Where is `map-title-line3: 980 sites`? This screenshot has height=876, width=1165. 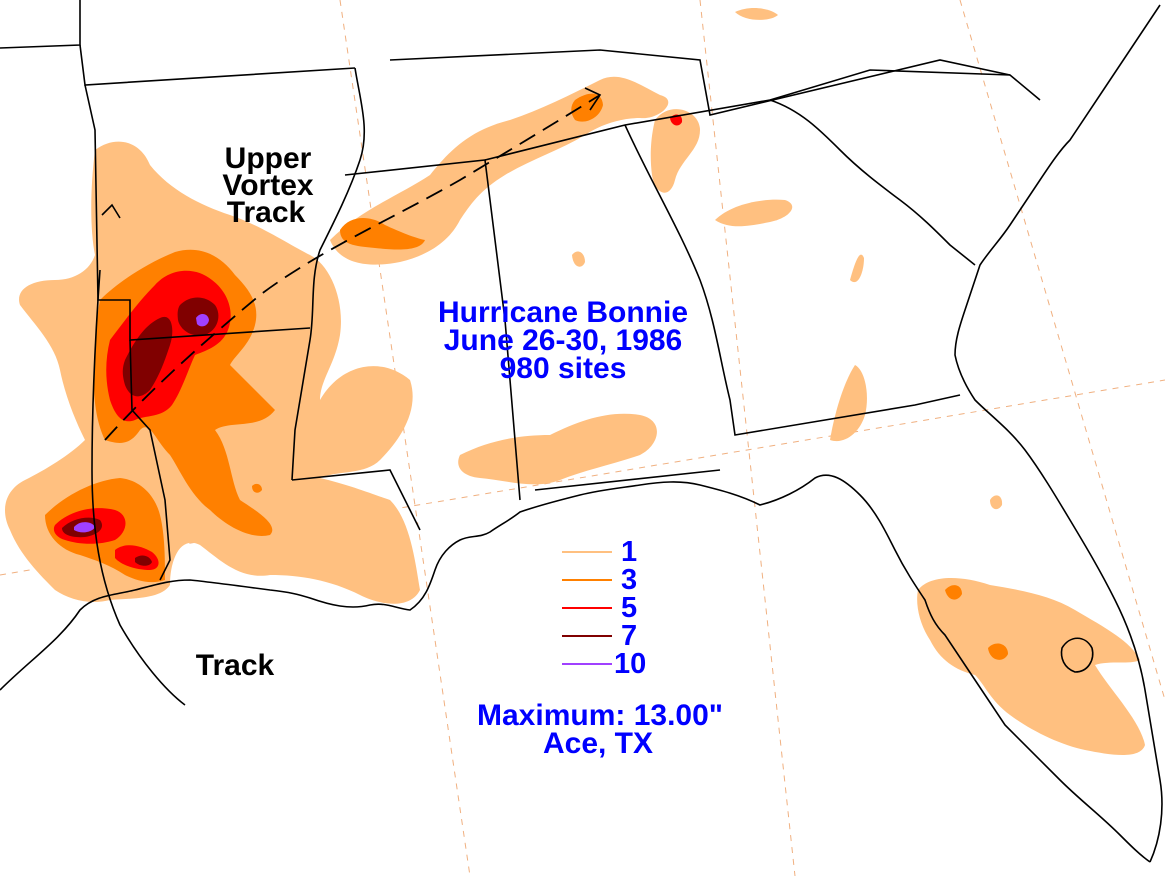 map-title-line3: 980 sites is located at coordinates (563, 368).